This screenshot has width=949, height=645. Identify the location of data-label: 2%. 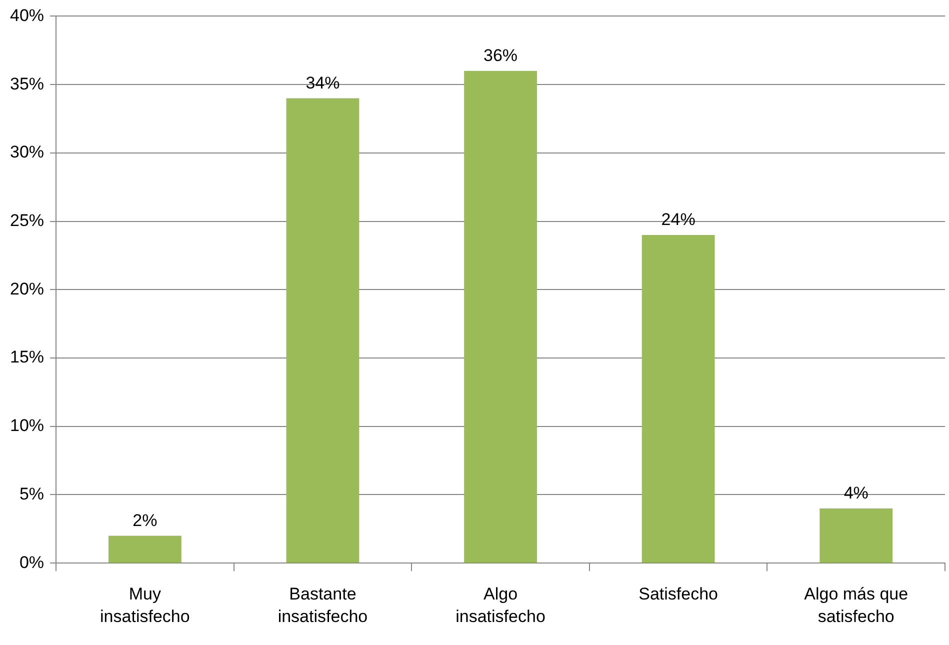
(145, 520).